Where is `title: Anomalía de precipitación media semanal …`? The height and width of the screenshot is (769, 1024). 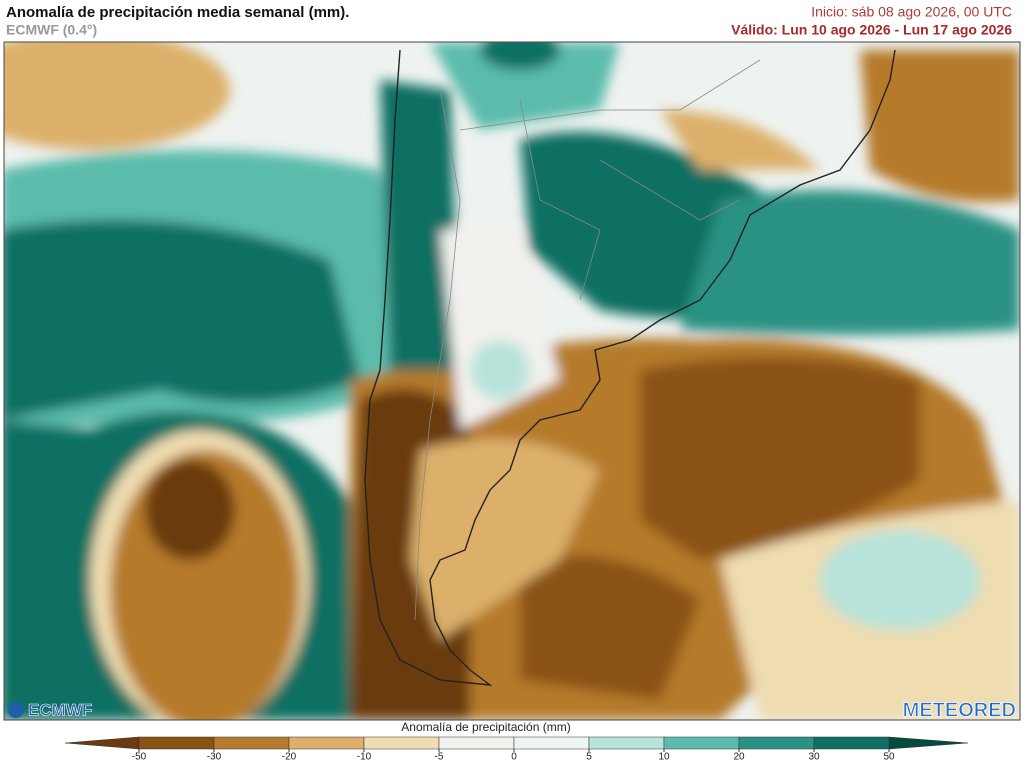 title: Anomalía de precipitación media semanal … is located at coordinates (177, 12).